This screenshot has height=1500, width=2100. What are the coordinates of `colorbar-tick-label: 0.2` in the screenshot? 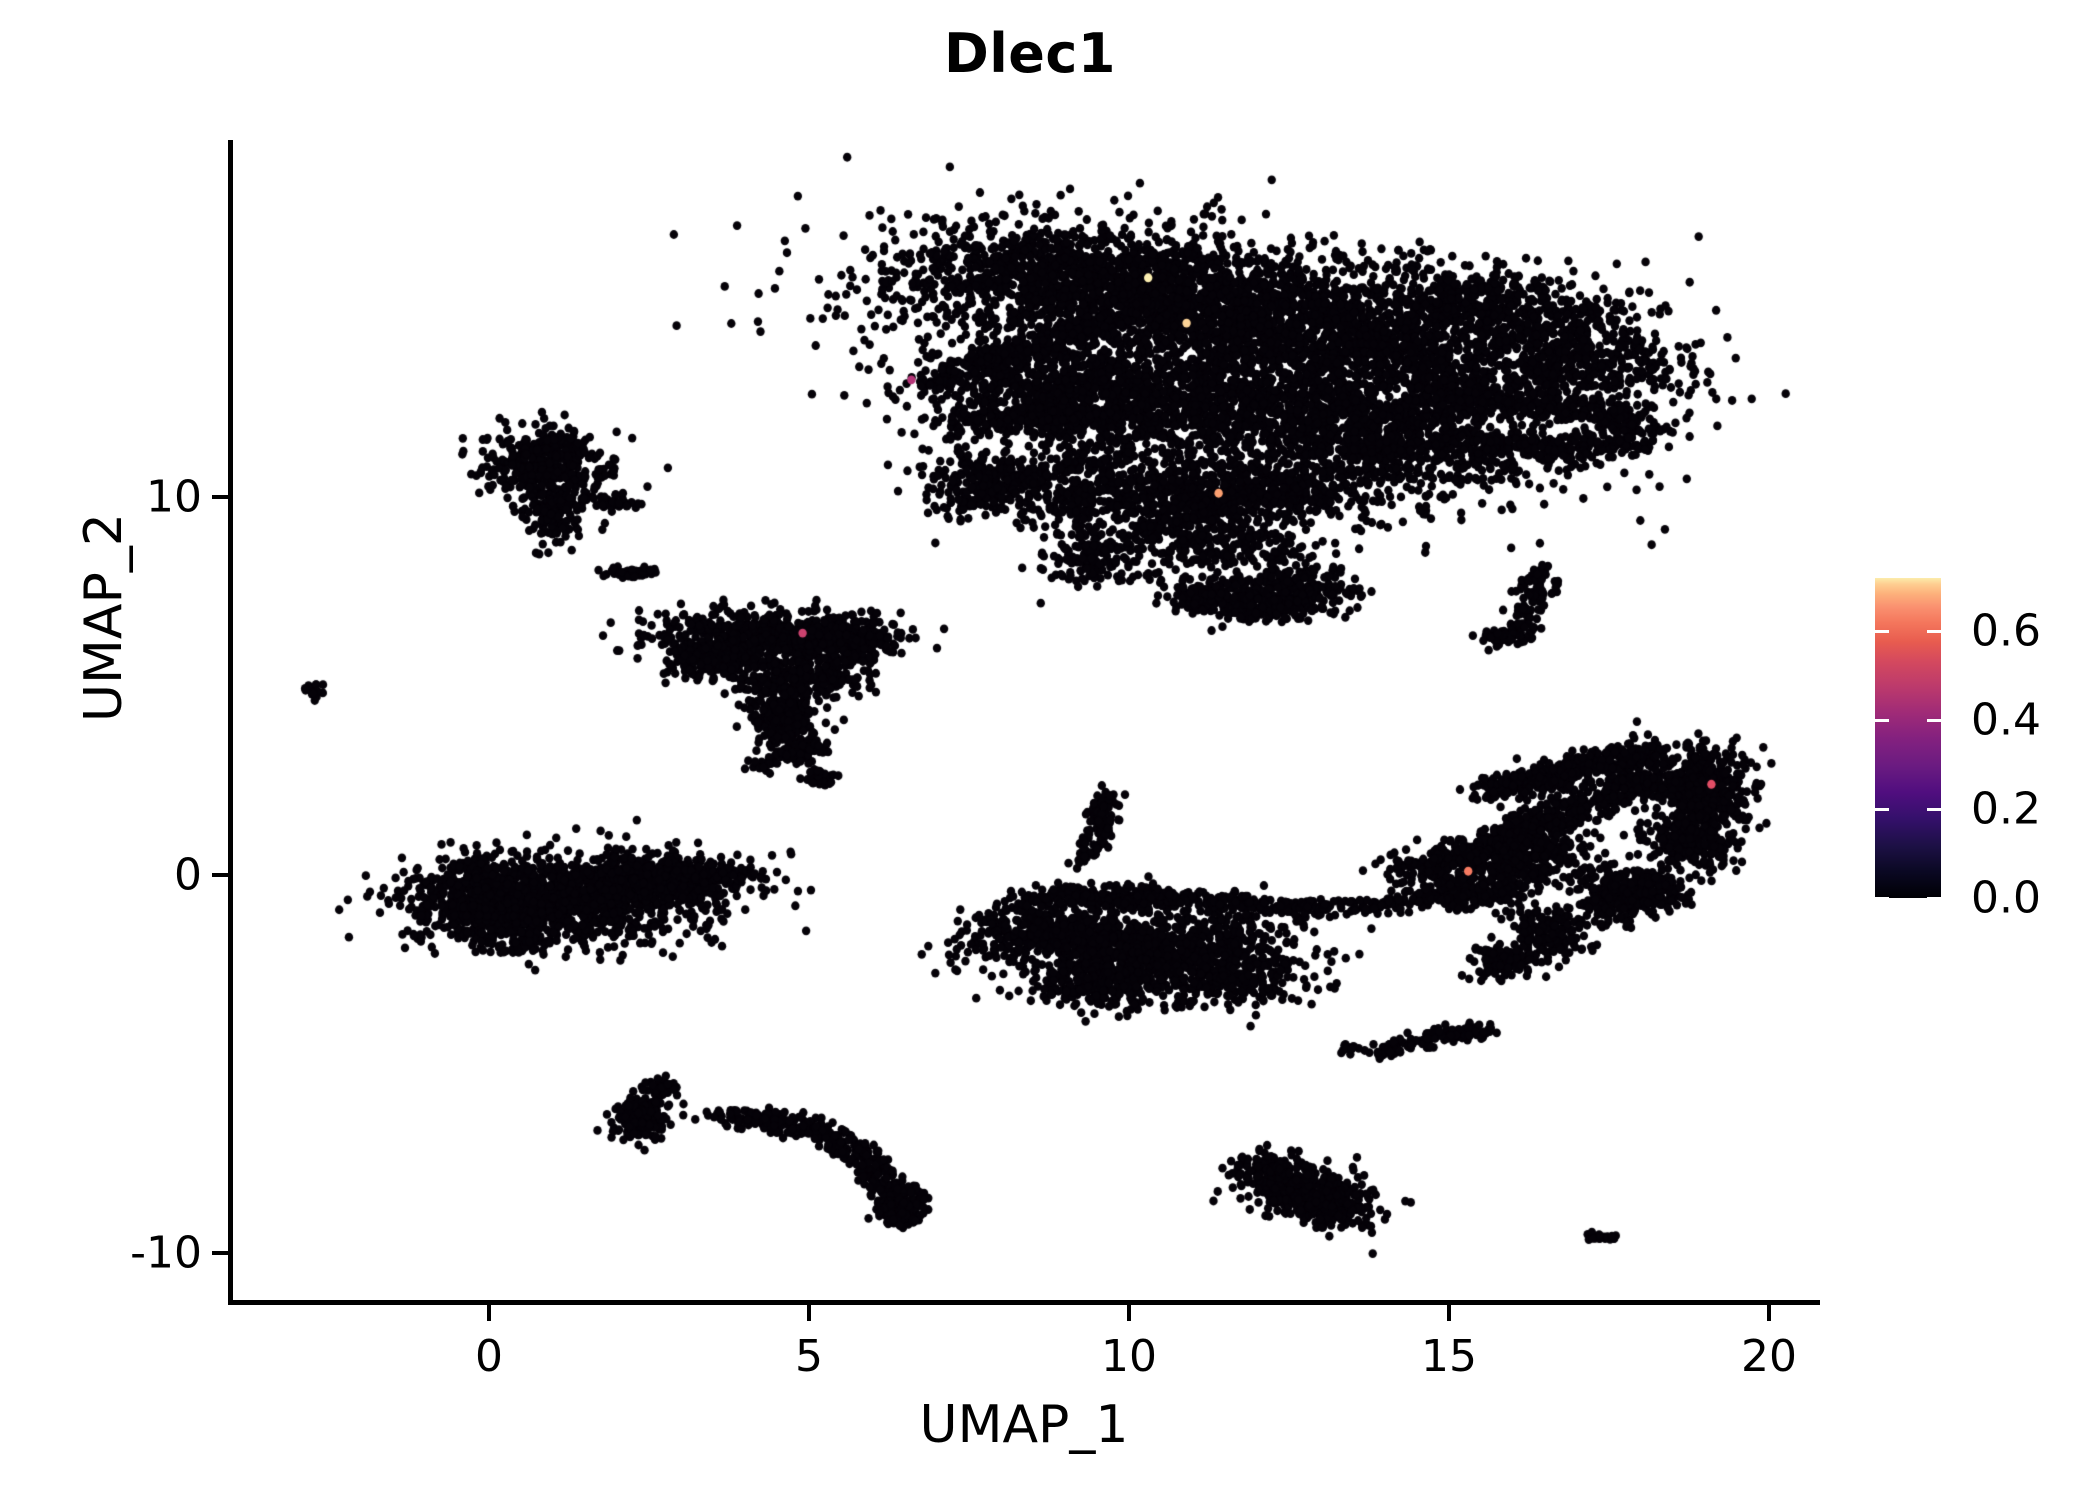 It's located at (2006, 809).